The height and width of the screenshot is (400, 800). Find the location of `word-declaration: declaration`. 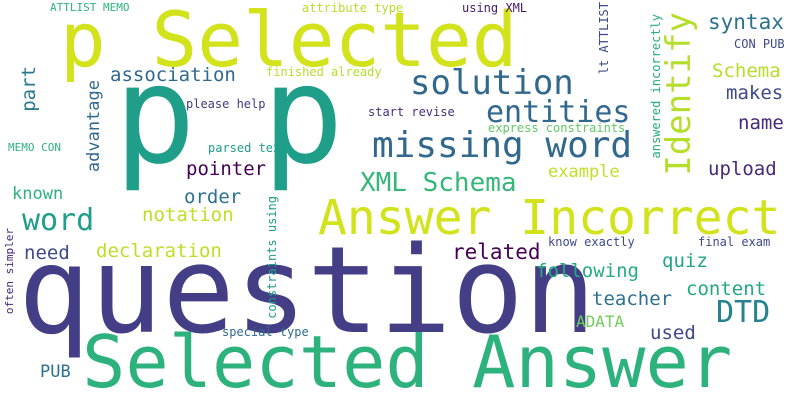

word-declaration: declaration is located at coordinates (159, 251).